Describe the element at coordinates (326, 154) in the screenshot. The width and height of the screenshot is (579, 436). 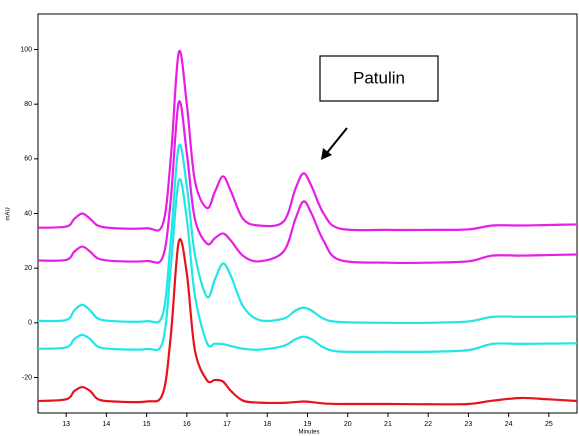
I see `annotation-arrowhead` at that location.